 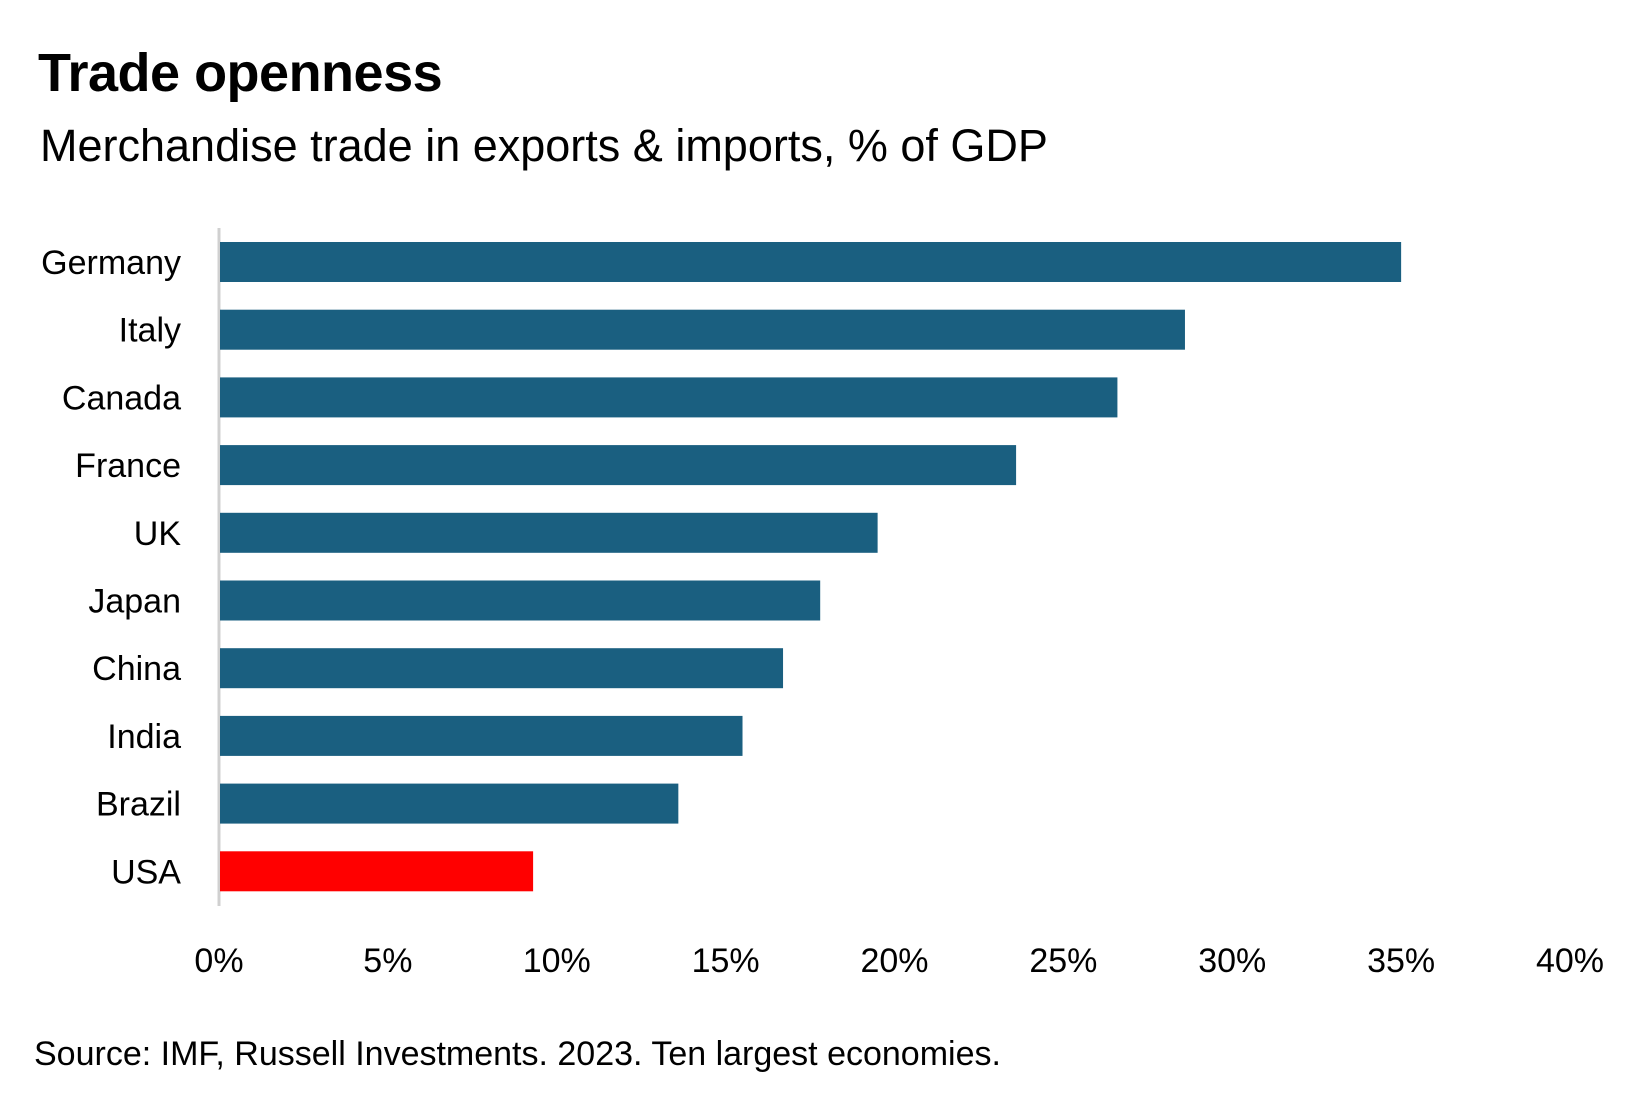 I want to click on chart-title: Trade openness, so click(x=240, y=73).